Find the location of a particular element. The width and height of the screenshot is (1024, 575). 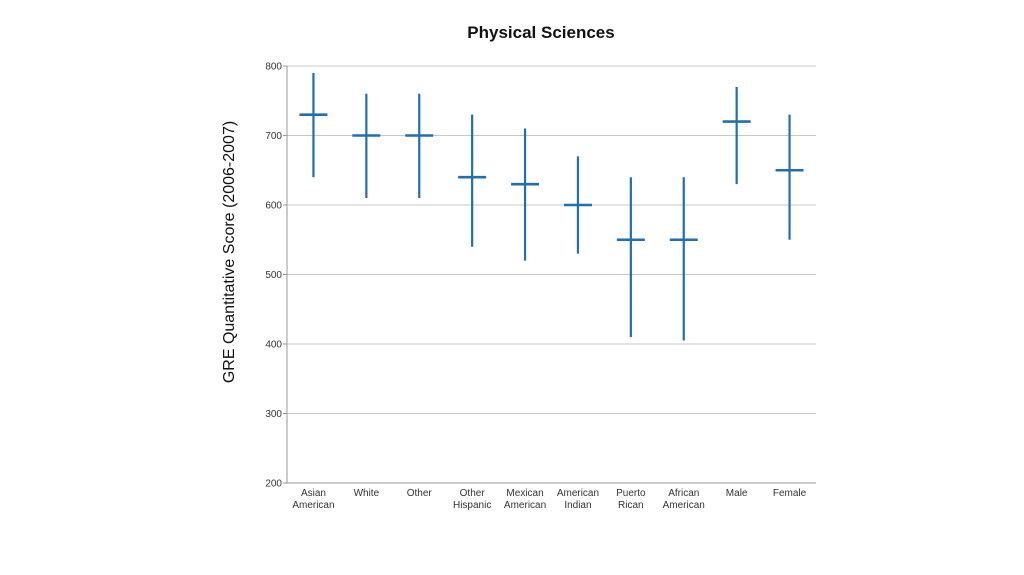

x-tick-label-line: White is located at coordinates (367, 493).